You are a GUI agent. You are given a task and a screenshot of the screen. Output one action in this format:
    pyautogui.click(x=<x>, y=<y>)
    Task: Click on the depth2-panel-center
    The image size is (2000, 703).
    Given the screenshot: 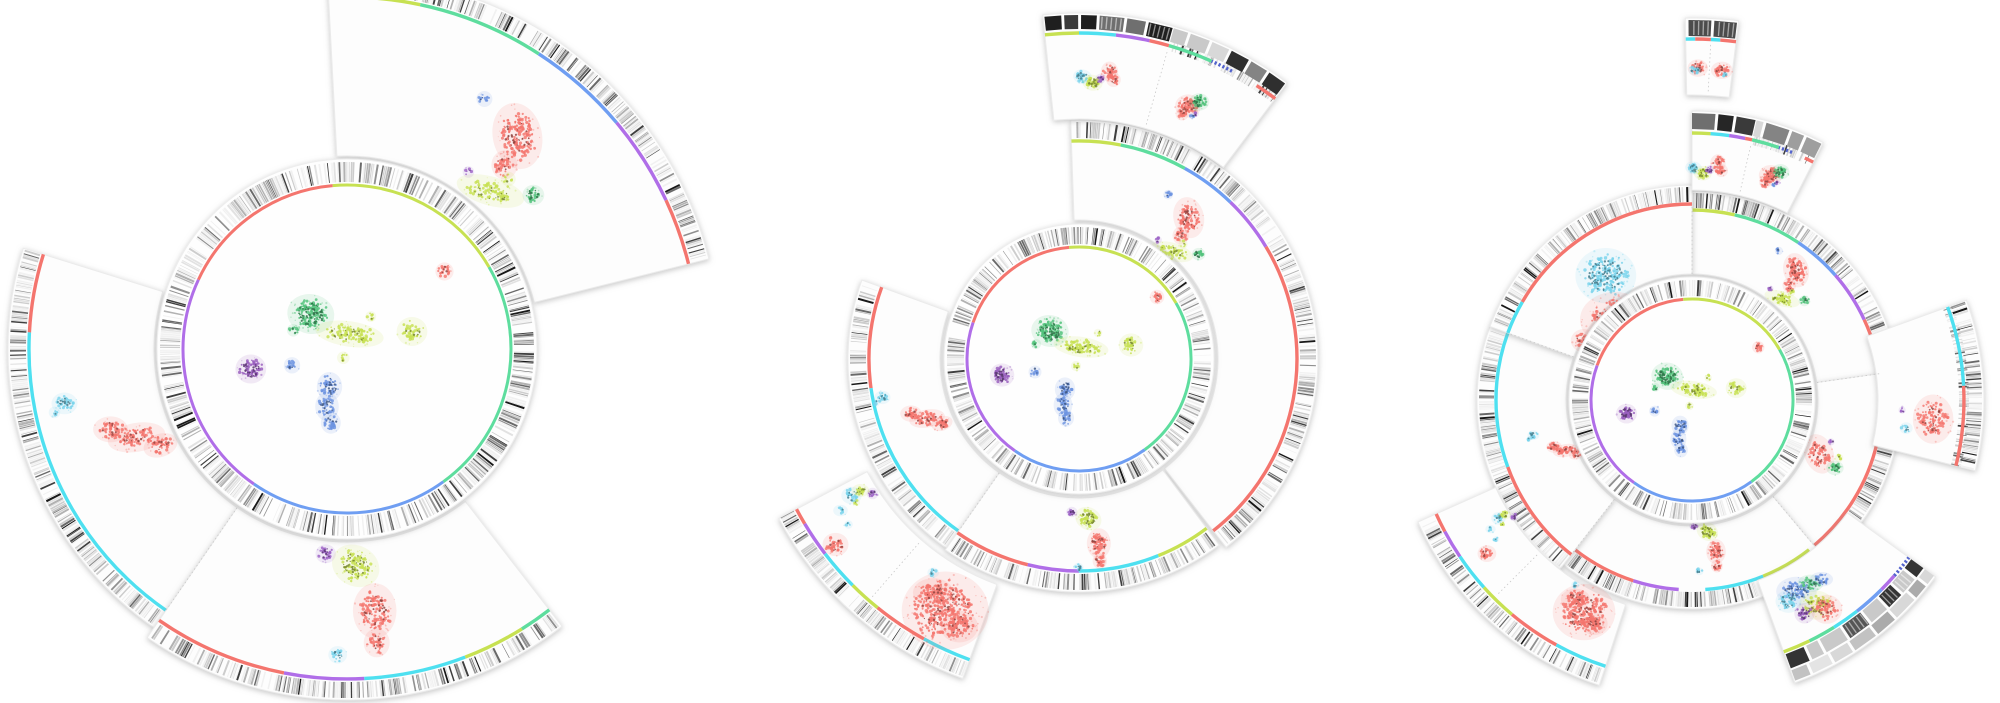 What is the action you would take?
    pyautogui.click(x=1079, y=359)
    